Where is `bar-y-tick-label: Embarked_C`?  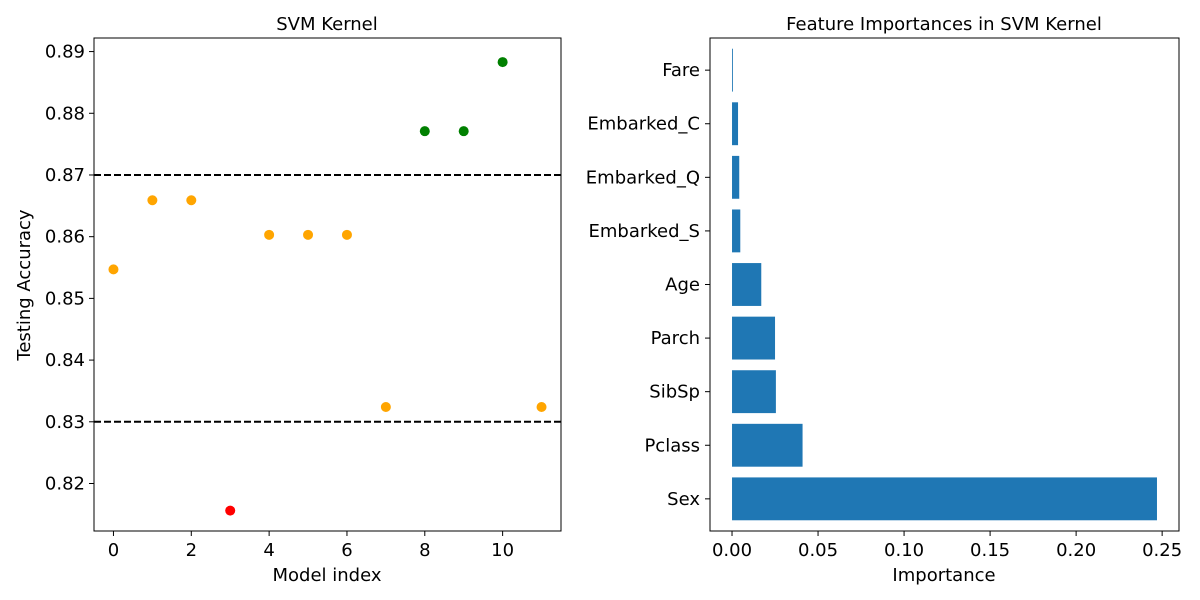
bar-y-tick-label: Embarked_C is located at coordinates (643, 124).